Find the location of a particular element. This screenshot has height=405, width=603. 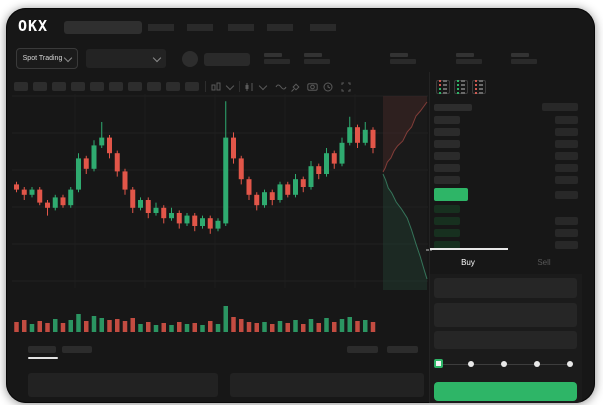

order-book is located at coordinates (506, 175).